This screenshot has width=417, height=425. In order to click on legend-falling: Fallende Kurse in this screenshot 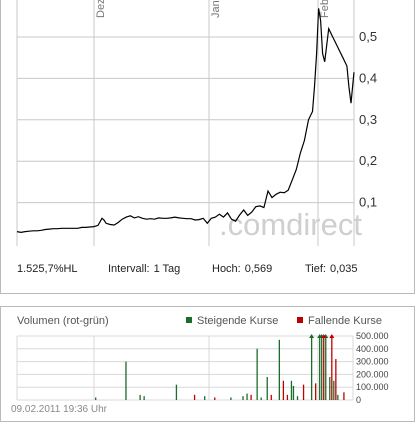, I will do `click(339, 321)`.